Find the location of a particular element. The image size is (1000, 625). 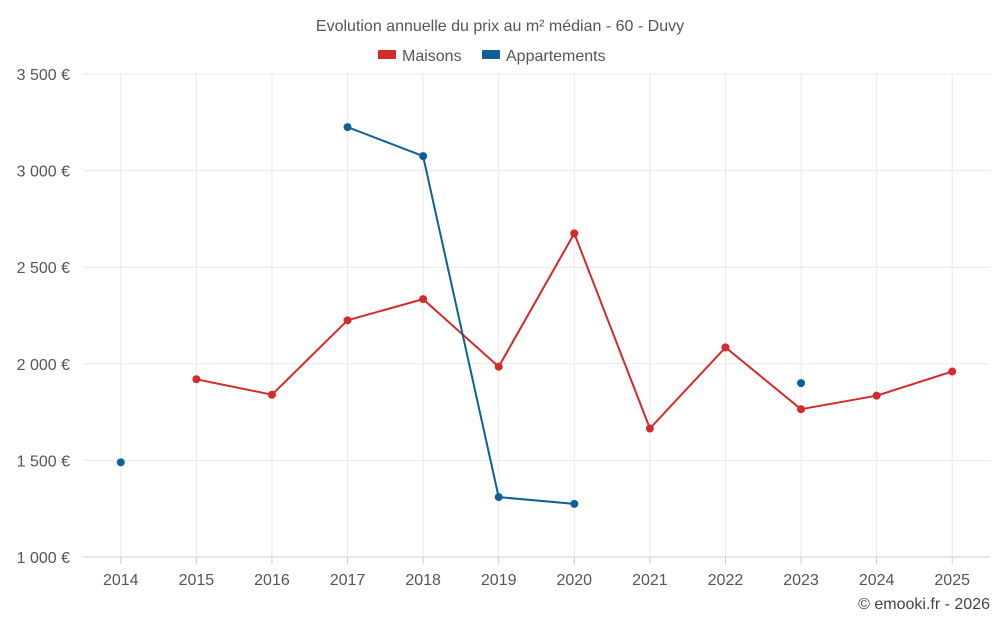

data-point-appartements-2020 is located at coordinates (574, 503).